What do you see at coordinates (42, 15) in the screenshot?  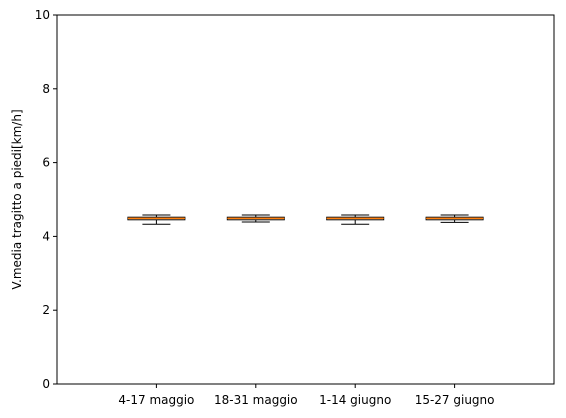 I see `y-tick-label: 10` at bounding box center [42, 15].